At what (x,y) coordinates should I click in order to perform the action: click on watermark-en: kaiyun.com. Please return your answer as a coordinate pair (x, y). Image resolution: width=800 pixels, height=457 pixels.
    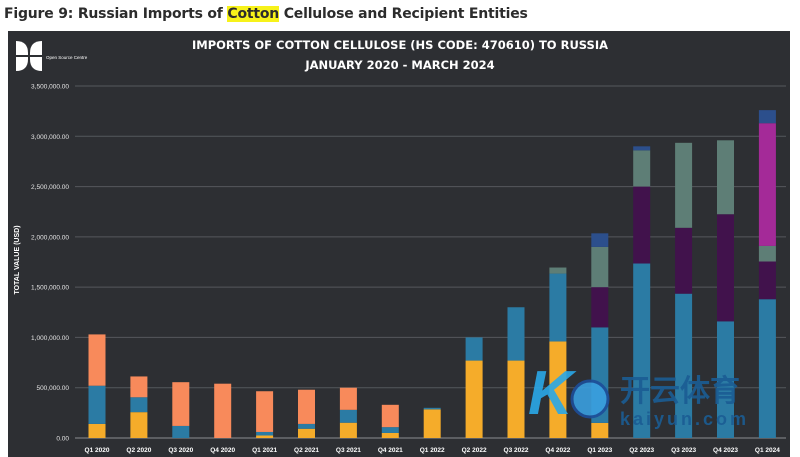
    Looking at the image, I should click on (684, 419).